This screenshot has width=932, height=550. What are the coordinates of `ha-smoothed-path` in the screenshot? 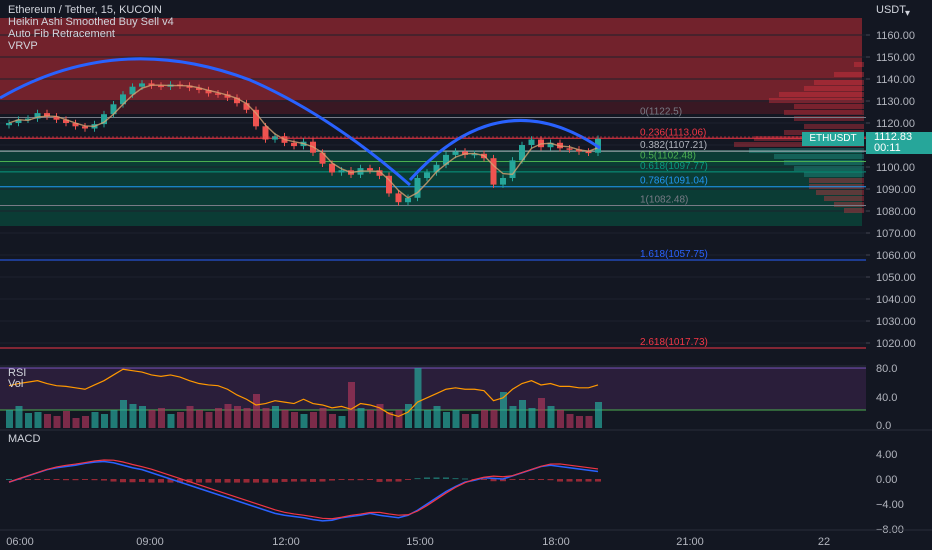 It's located at (303, 141).